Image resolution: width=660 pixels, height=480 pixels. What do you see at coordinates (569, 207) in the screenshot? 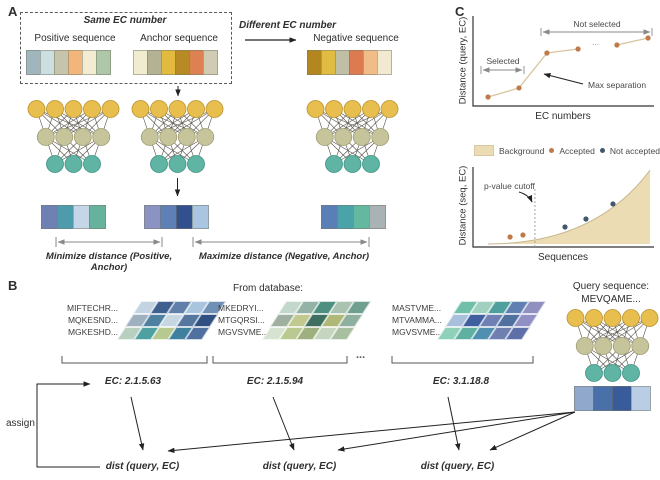
I see `background-curve` at bounding box center [569, 207].